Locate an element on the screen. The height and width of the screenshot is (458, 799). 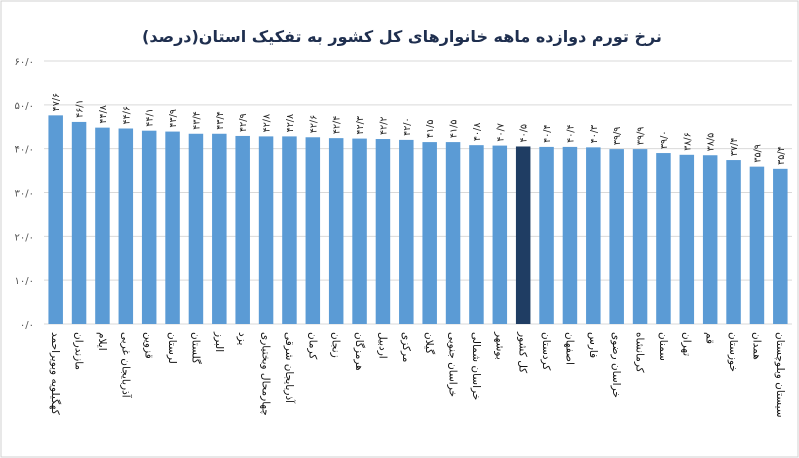
category-label: چهارمحال وبختیاری is located at coordinates (266, 374).